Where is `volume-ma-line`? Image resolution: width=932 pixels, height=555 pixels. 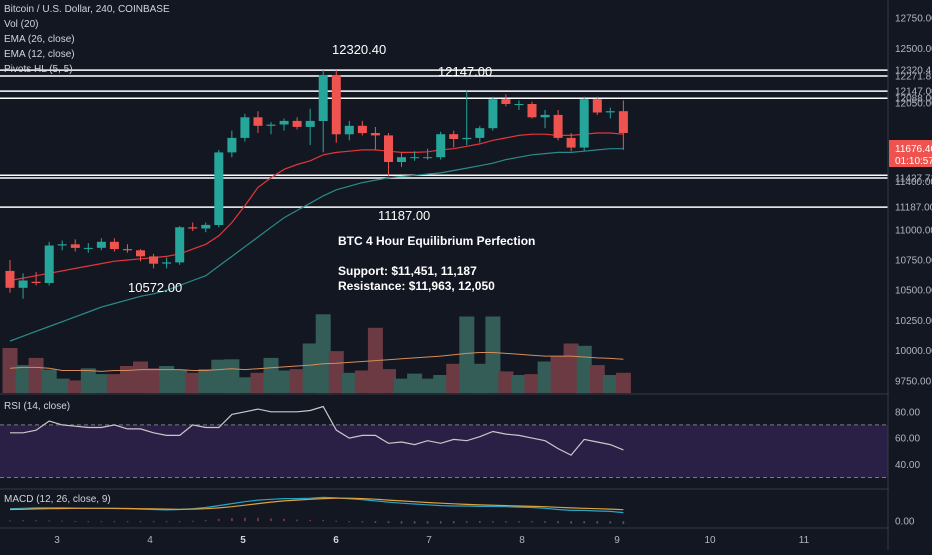
volume-ma-line is located at coordinates (316, 362).